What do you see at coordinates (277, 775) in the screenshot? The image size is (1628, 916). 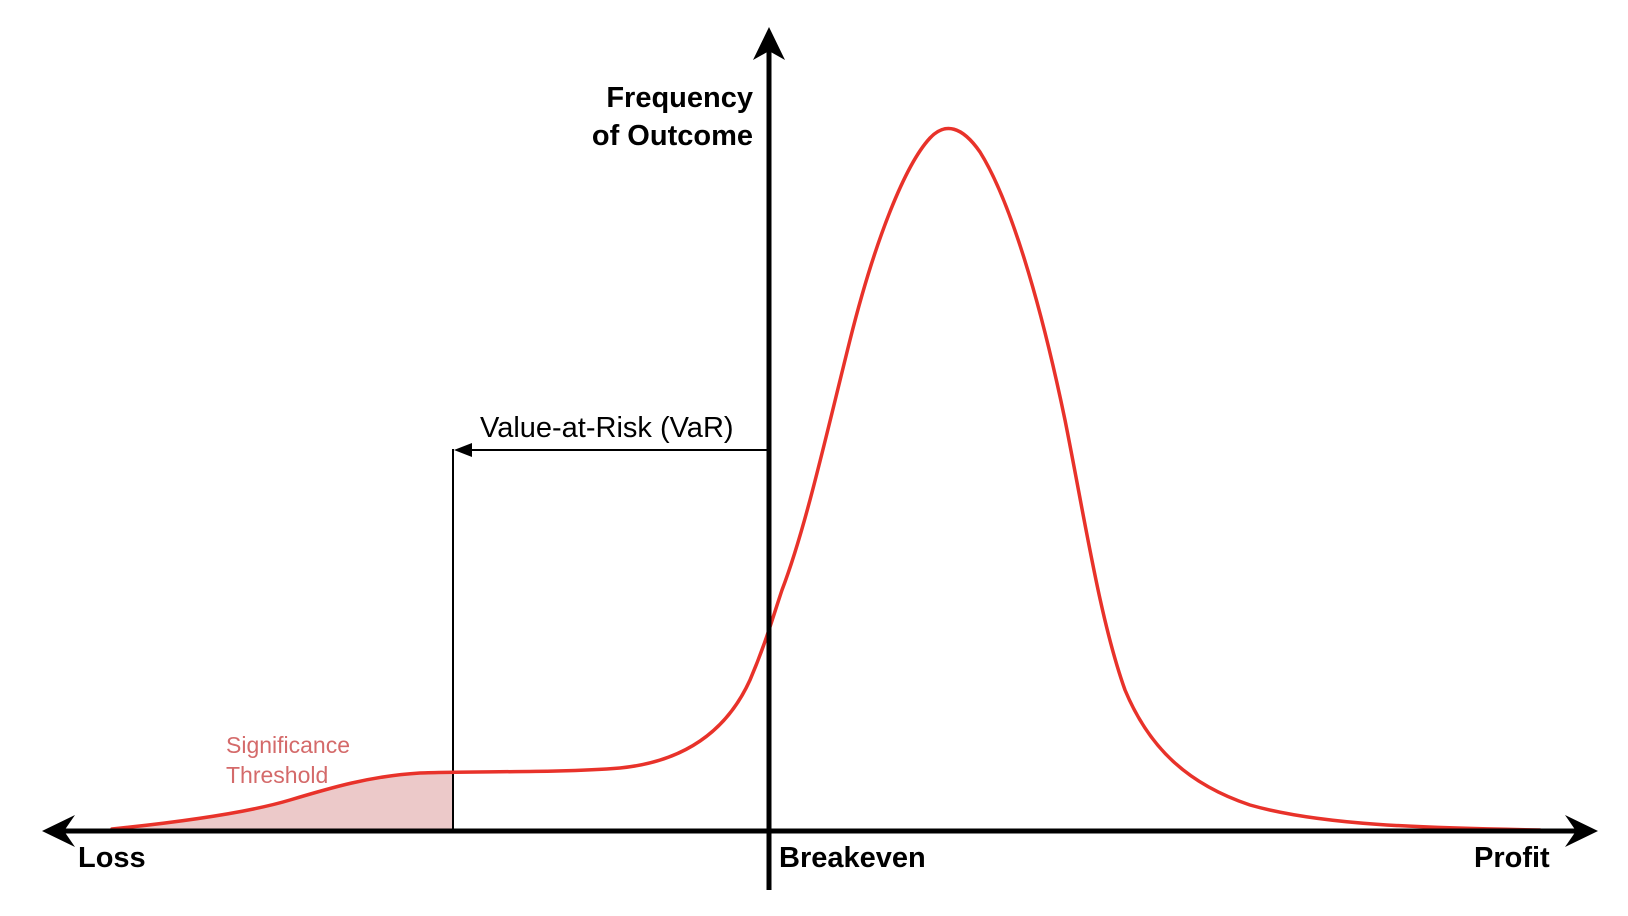 I see `significance-threshold-line2: Threshold` at bounding box center [277, 775].